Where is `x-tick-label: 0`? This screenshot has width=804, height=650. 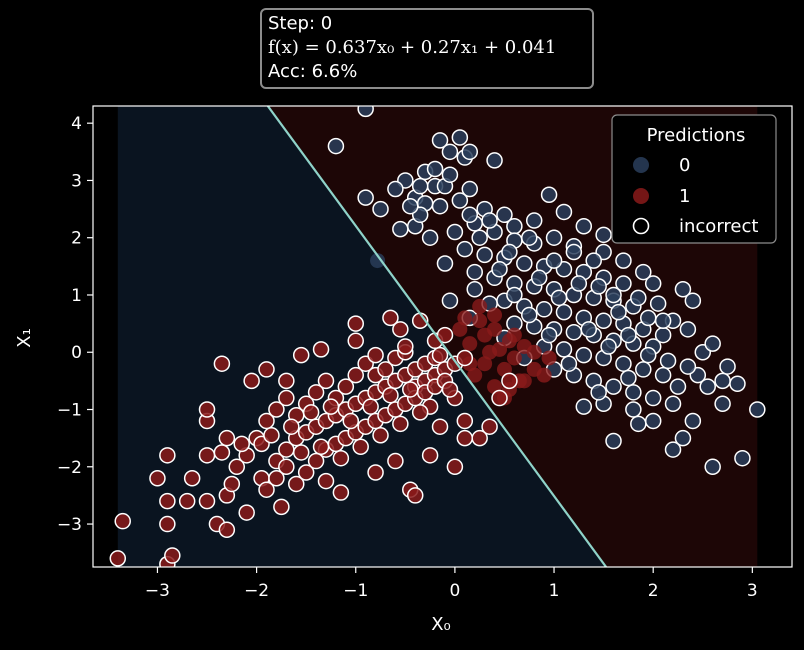
x-tick-label: 0 is located at coordinates (454, 591).